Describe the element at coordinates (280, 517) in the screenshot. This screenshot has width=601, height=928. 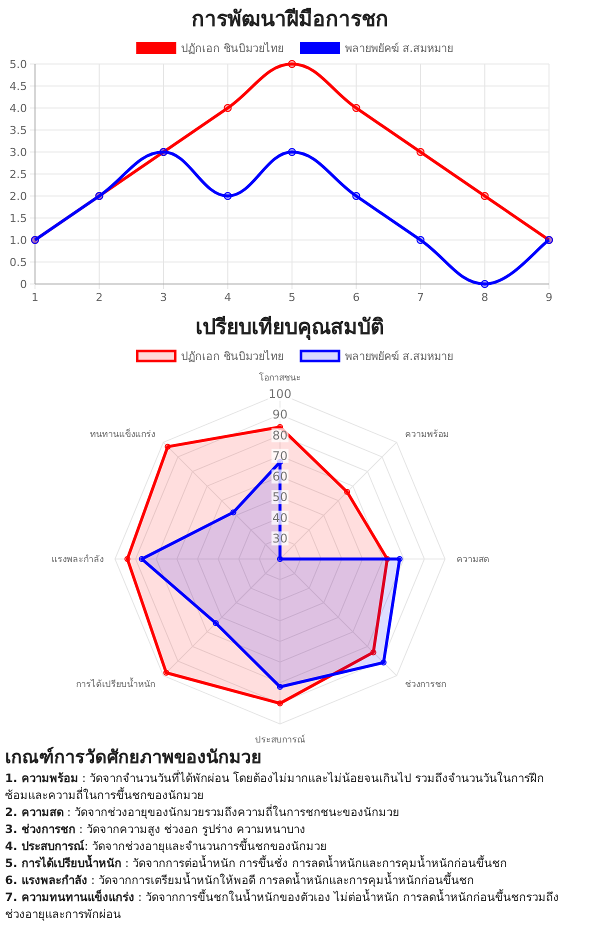
I see `y-tick-label: 40` at that location.